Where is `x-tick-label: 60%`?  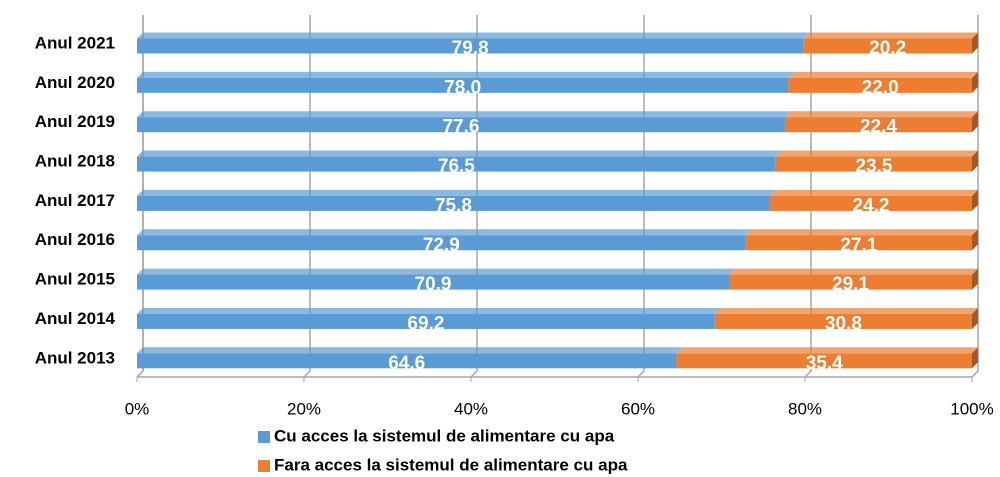
x-tick-label: 60% is located at coordinates (638, 408).